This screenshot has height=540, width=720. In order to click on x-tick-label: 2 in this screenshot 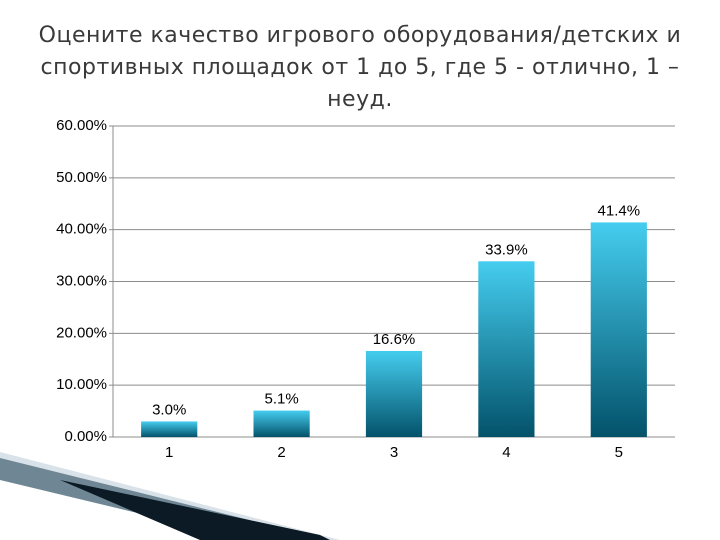, I will do `click(281, 452)`.